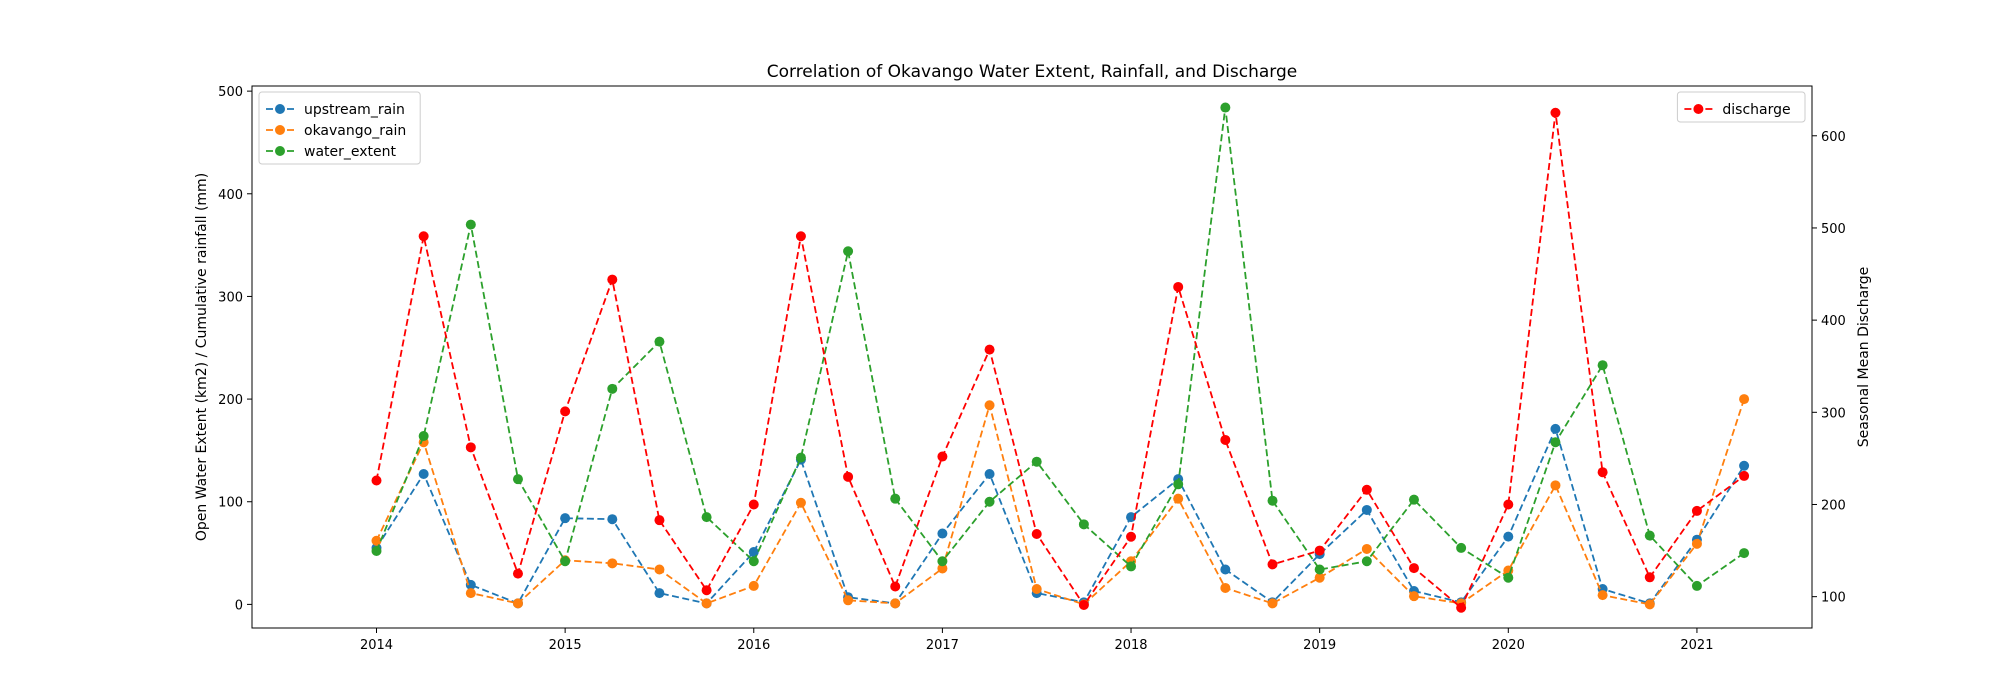 The width and height of the screenshot is (2000, 700). I want to click on x-tick-label: 2020, so click(1508, 645).